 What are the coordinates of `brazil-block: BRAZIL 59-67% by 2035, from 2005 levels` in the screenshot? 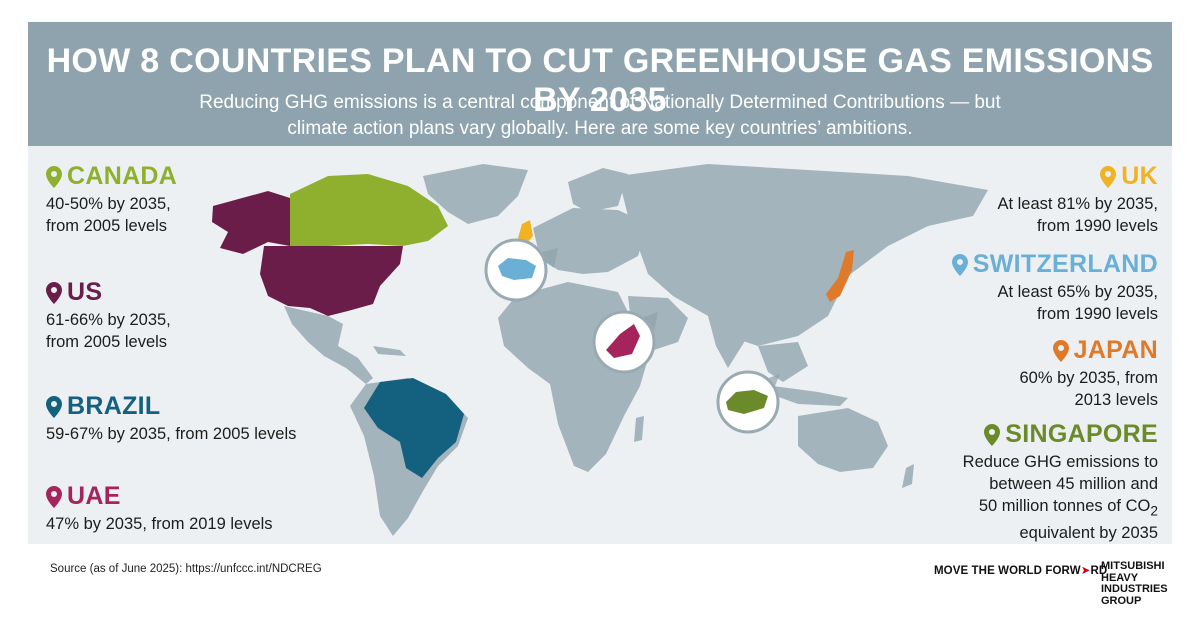 It's located at (171, 418).